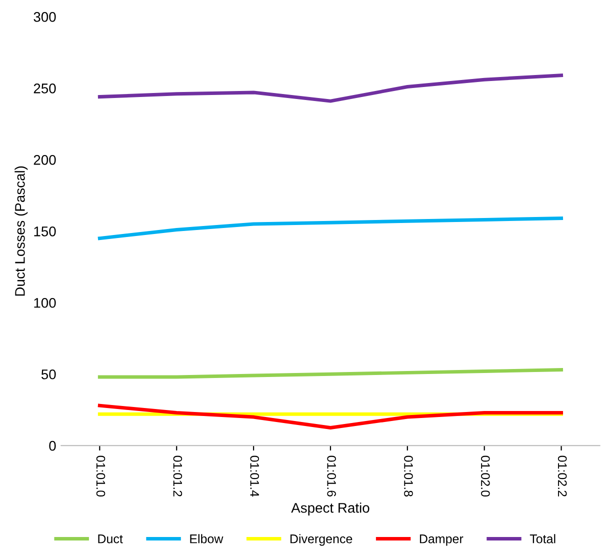 This screenshot has width=612, height=557. I want to click on x-tick-label: 01:01.0, so click(101, 476).